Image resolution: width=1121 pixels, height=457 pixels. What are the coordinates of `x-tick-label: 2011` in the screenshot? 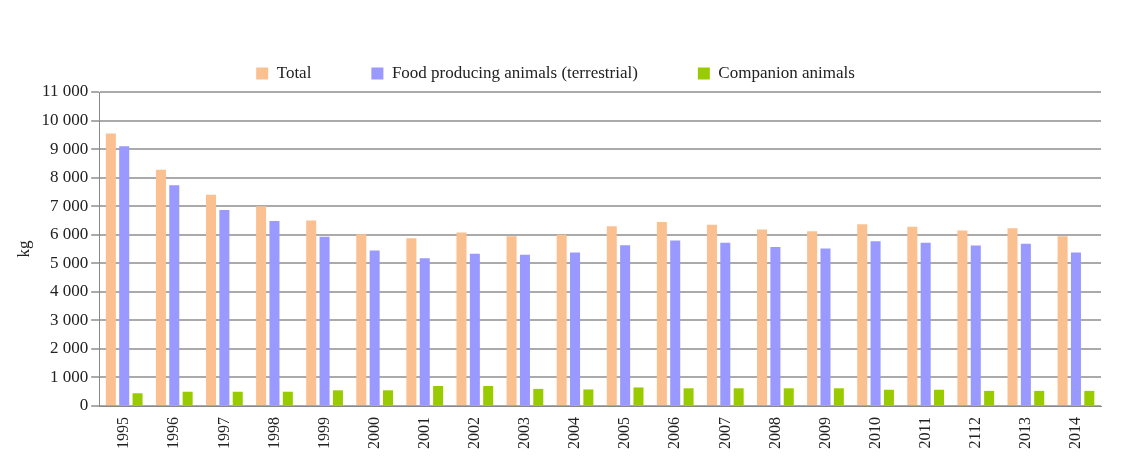 It's located at (924, 433).